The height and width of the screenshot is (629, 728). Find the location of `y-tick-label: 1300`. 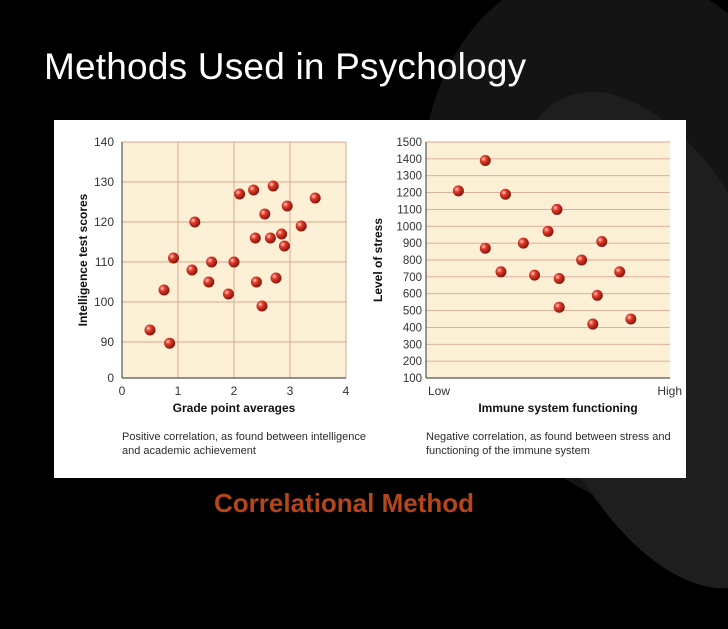

y-tick-label: 1300 is located at coordinates (409, 177).